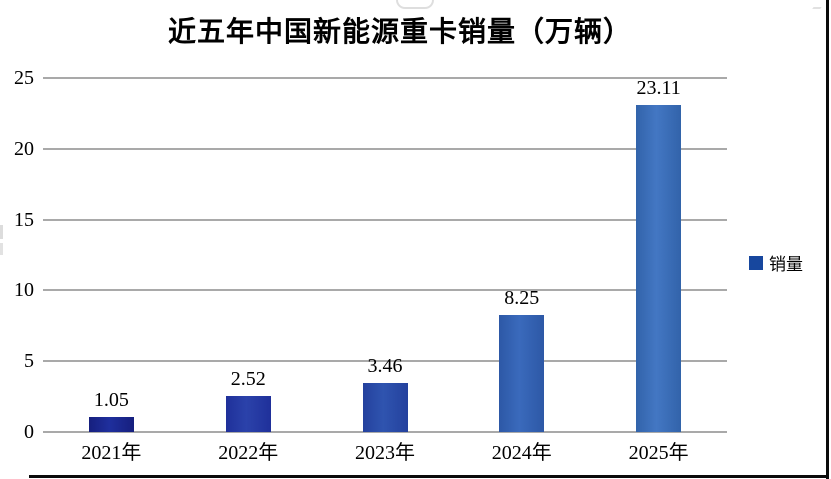 The height and width of the screenshot is (479, 831). Describe the element at coordinates (827, 239) in the screenshot. I see `image-border-right` at that location.